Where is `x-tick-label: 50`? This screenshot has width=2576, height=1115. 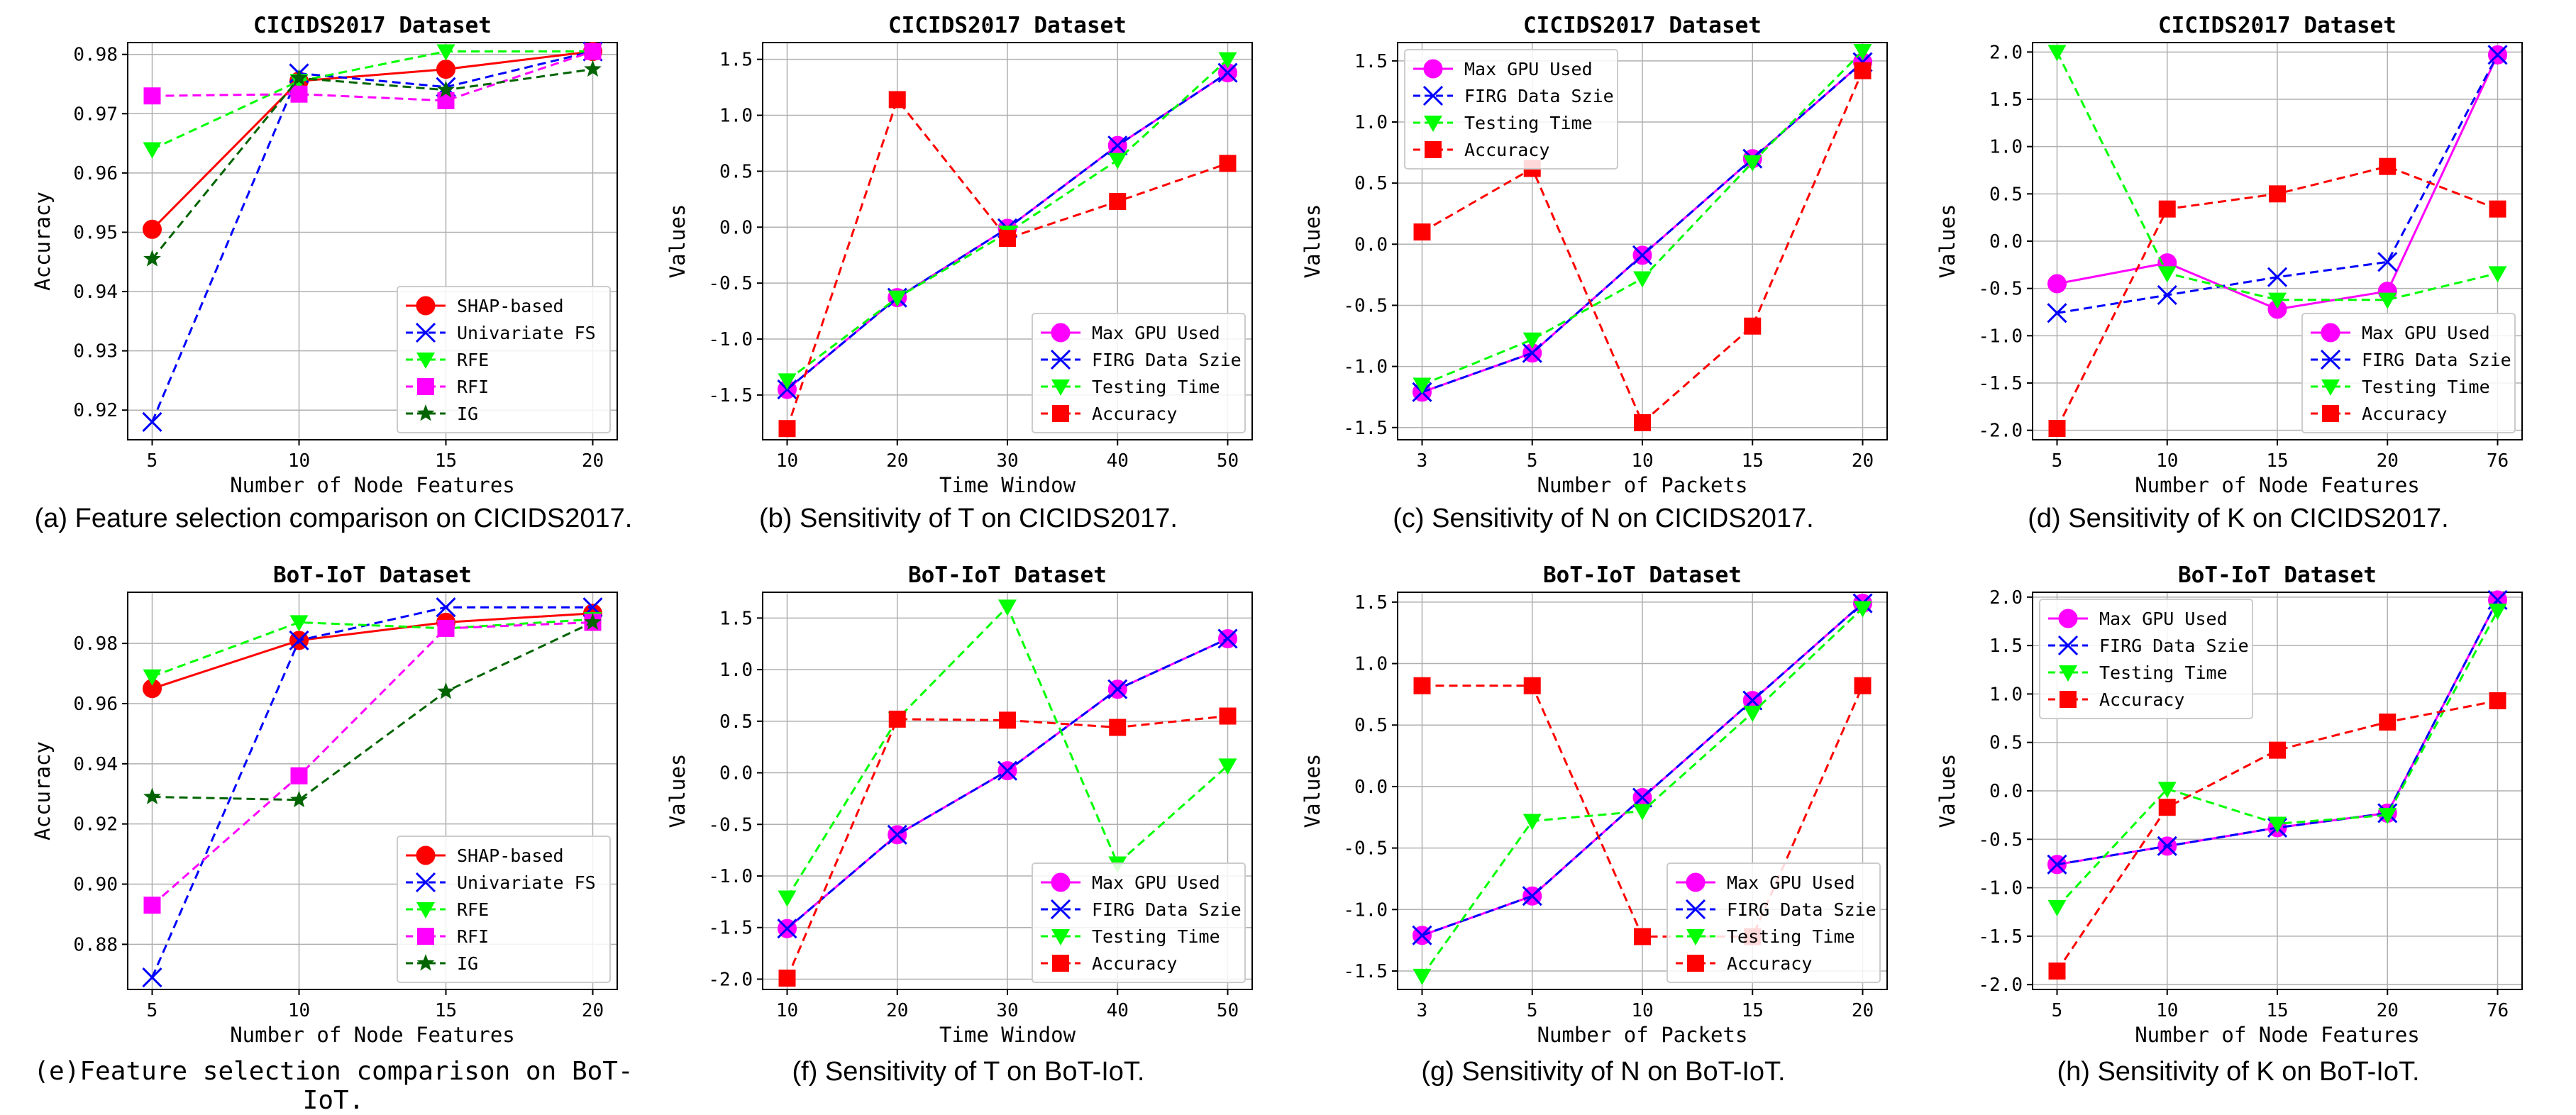
x-tick-label: 50 is located at coordinates (1228, 461).